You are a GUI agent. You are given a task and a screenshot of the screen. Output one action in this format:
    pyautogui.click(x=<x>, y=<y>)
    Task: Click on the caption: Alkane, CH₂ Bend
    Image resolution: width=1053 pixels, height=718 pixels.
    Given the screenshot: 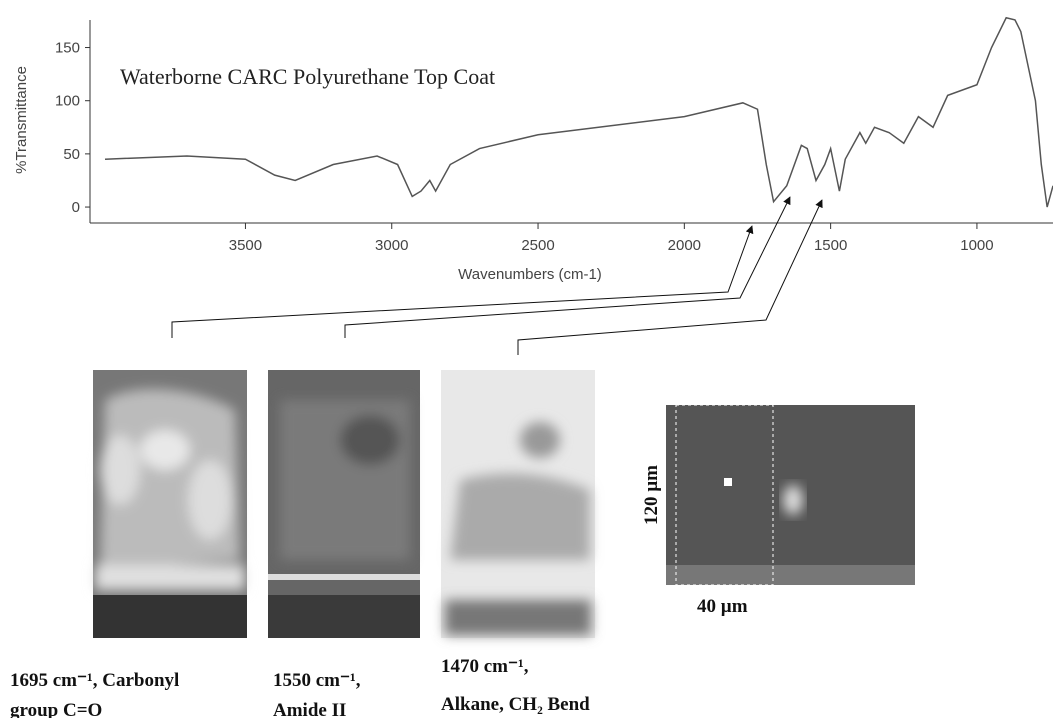 What is the action you would take?
    pyautogui.click(x=515, y=704)
    